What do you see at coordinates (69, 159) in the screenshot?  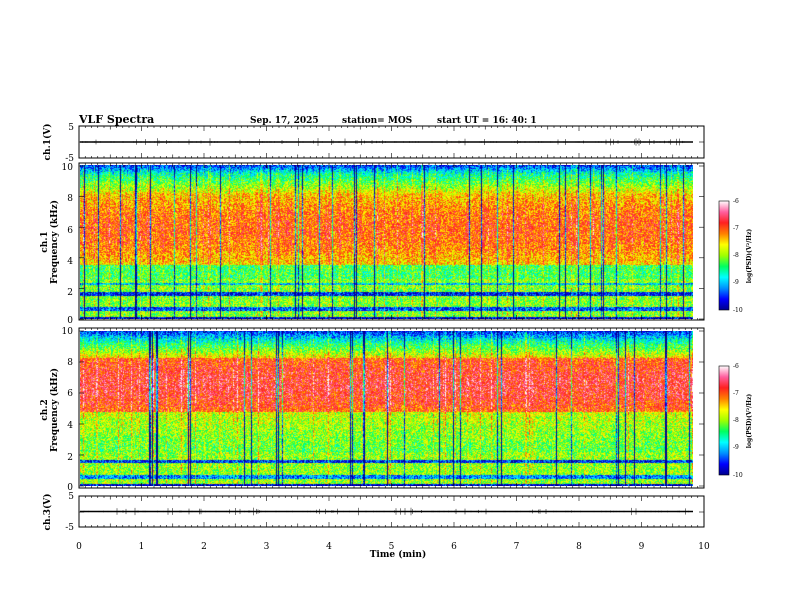 I see `ch1-ytick-bottom: -5` at bounding box center [69, 159].